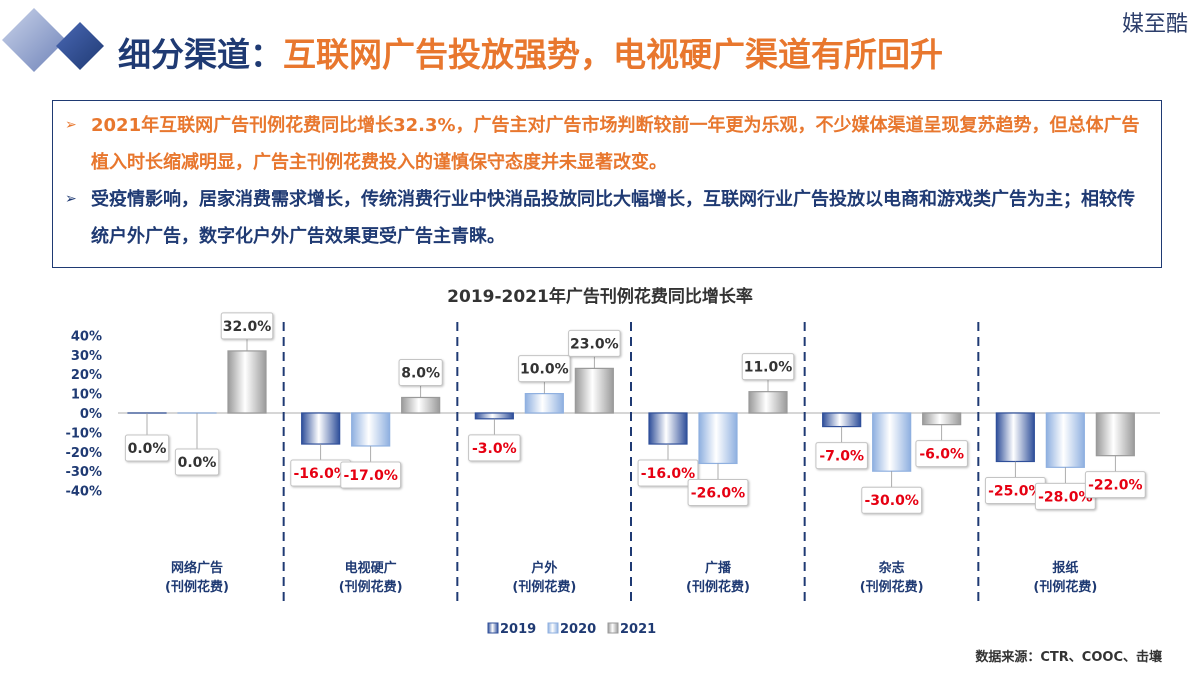 This screenshot has height=675, width=1200. Describe the element at coordinates (1068, 657) in the screenshot. I see `data-source: 数据来源：CTR、COOC、击壤` at that location.